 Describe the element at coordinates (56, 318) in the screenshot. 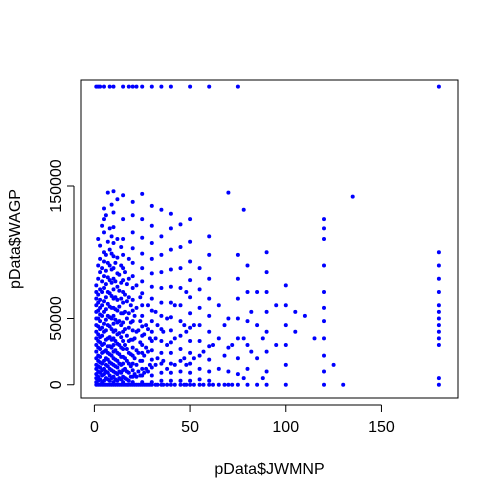

I see `y-tick-label: 50000` at that location.